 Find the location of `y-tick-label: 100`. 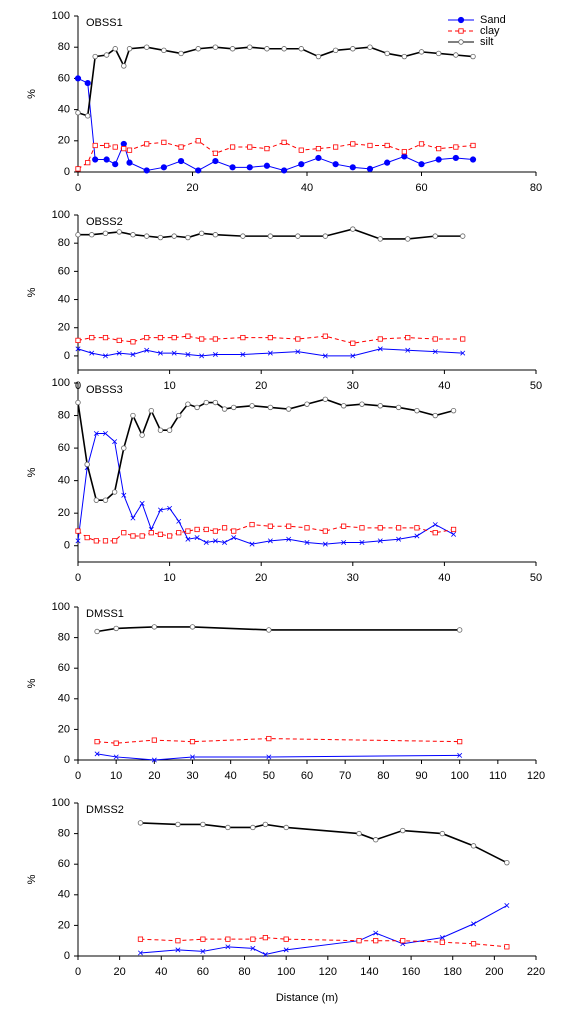

y-tick-label: 100 is located at coordinates (61, 803).